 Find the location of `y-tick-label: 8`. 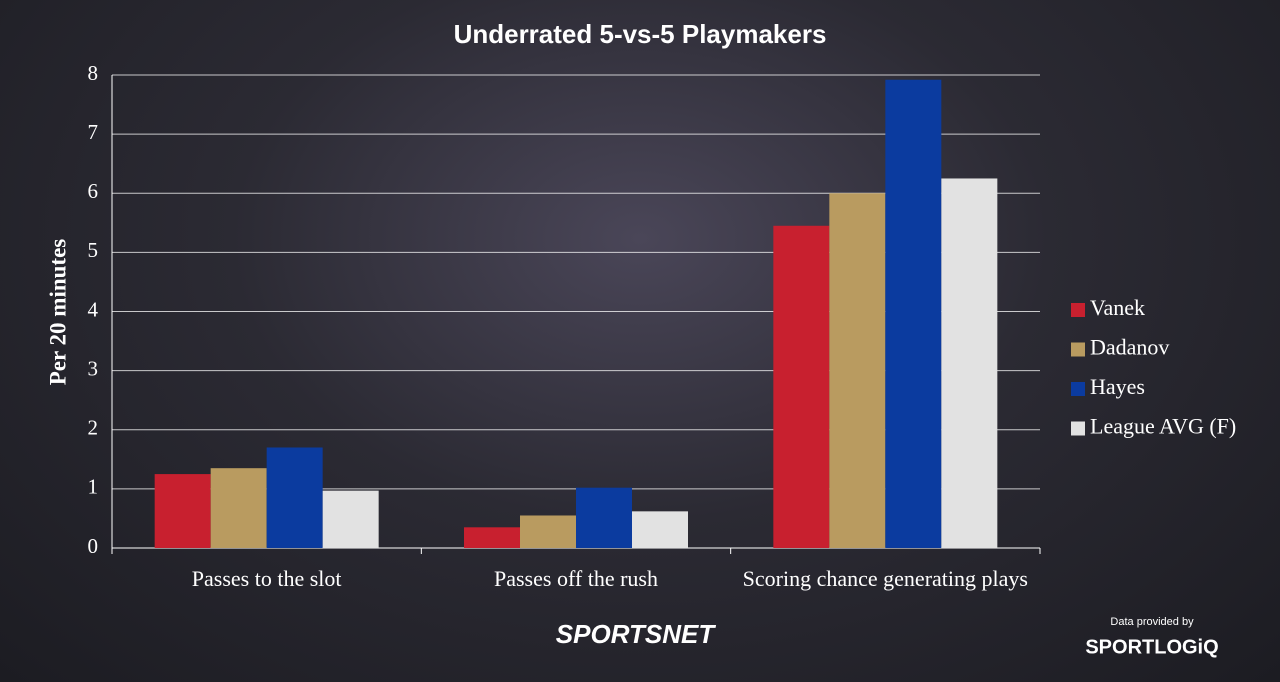

y-tick-label: 8 is located at coordinates (93, 73).